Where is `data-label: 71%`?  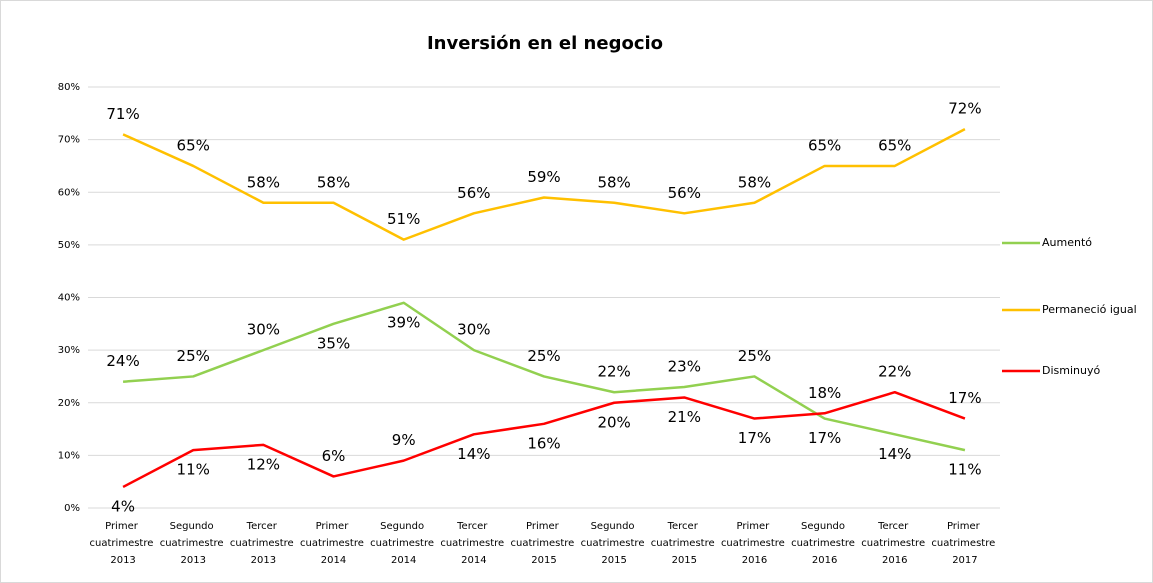
data-label: 71% is located at coordinates (122, 114).